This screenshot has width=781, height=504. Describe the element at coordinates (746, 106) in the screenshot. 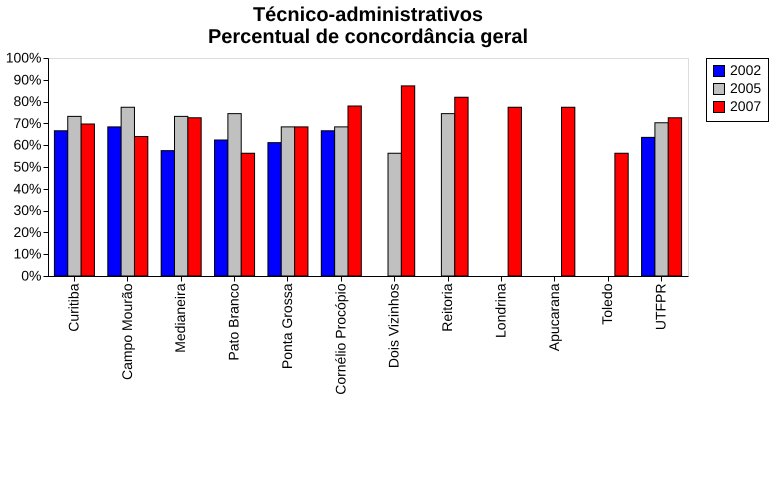

I see `legend-label: 2007` at that location.